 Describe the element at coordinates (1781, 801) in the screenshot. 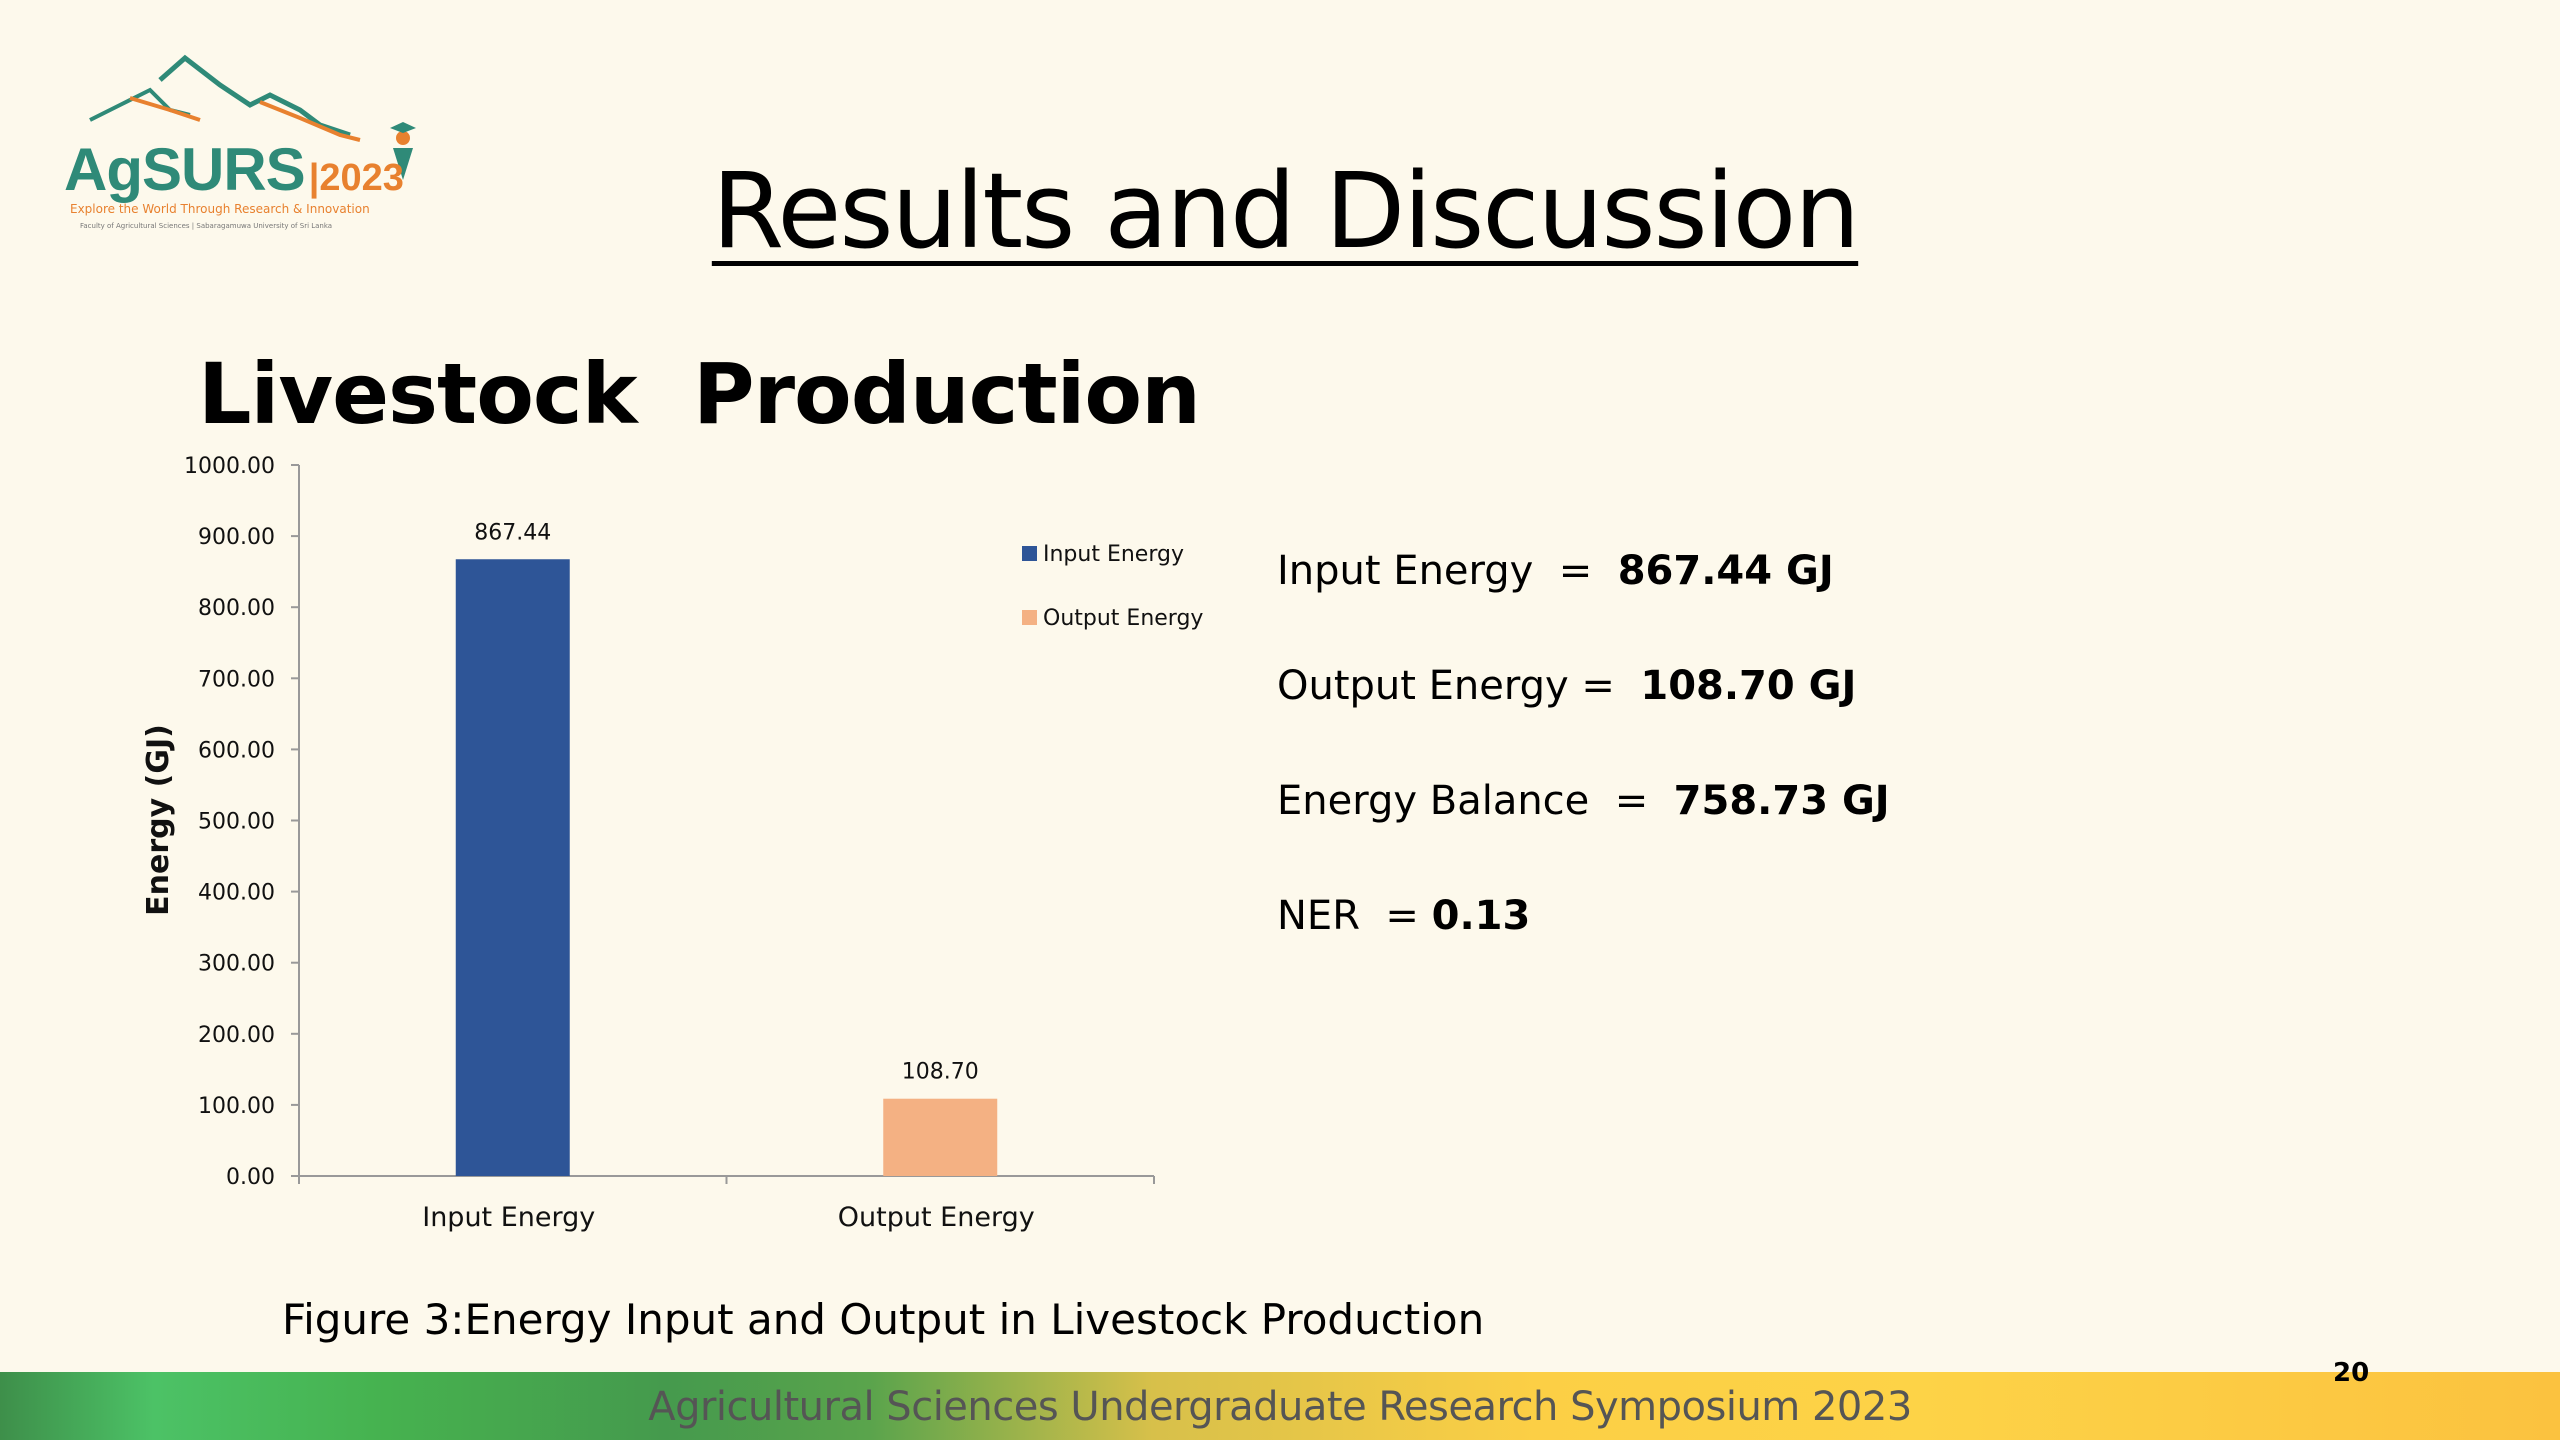

I see `stat-value: 758.73 GJ` at that location.